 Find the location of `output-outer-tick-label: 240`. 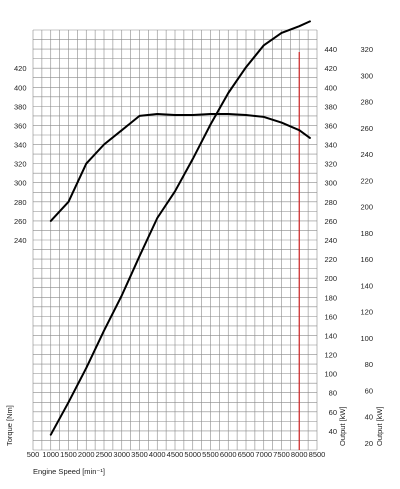

output-outer-tick-label: 240 is located at coordinates (366, 154).